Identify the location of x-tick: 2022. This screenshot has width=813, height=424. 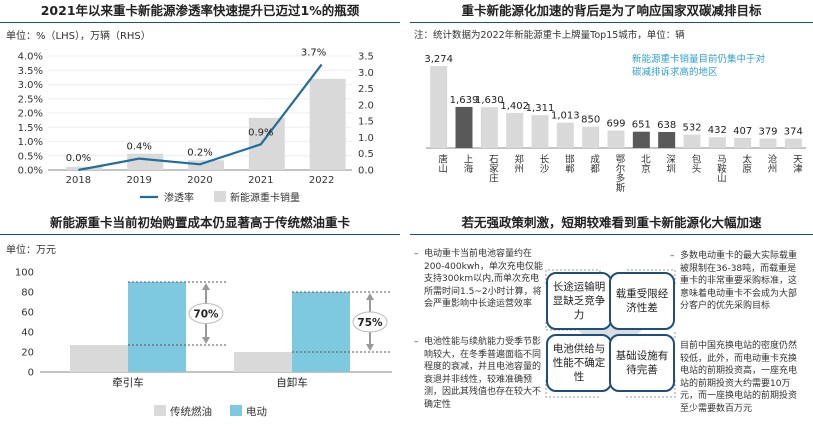
(321, 180).